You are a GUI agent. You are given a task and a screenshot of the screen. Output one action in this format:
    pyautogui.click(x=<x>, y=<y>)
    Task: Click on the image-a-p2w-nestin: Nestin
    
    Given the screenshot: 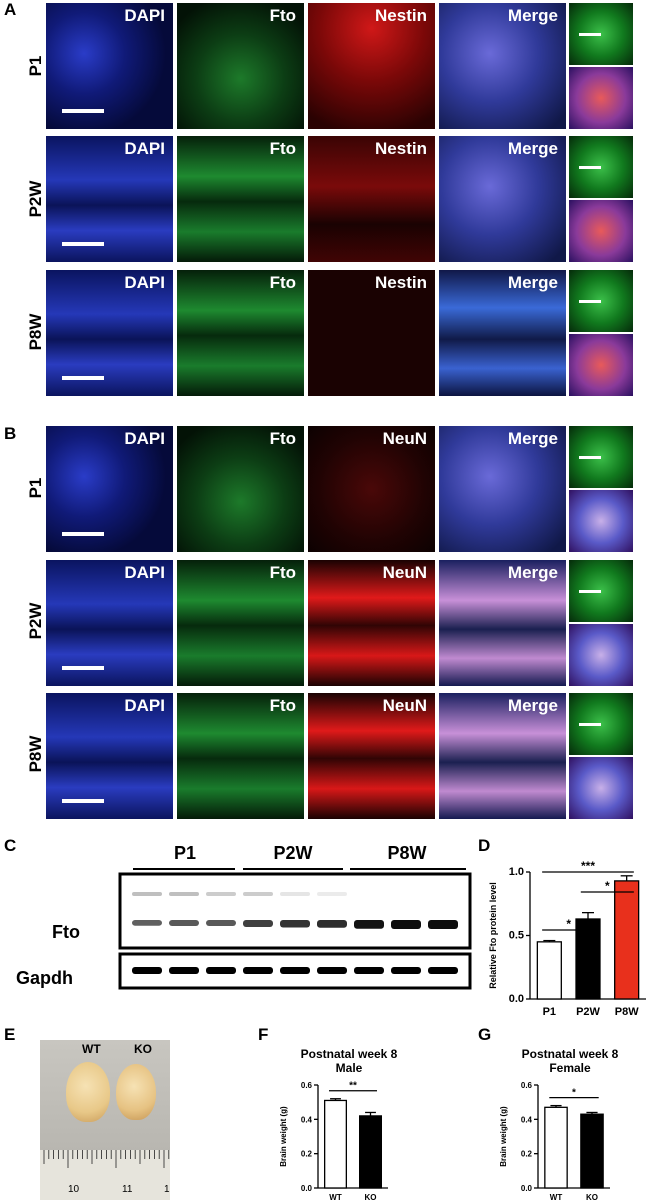 What is the action you would take?
    pyautogui.click(x=371, y=199)
    